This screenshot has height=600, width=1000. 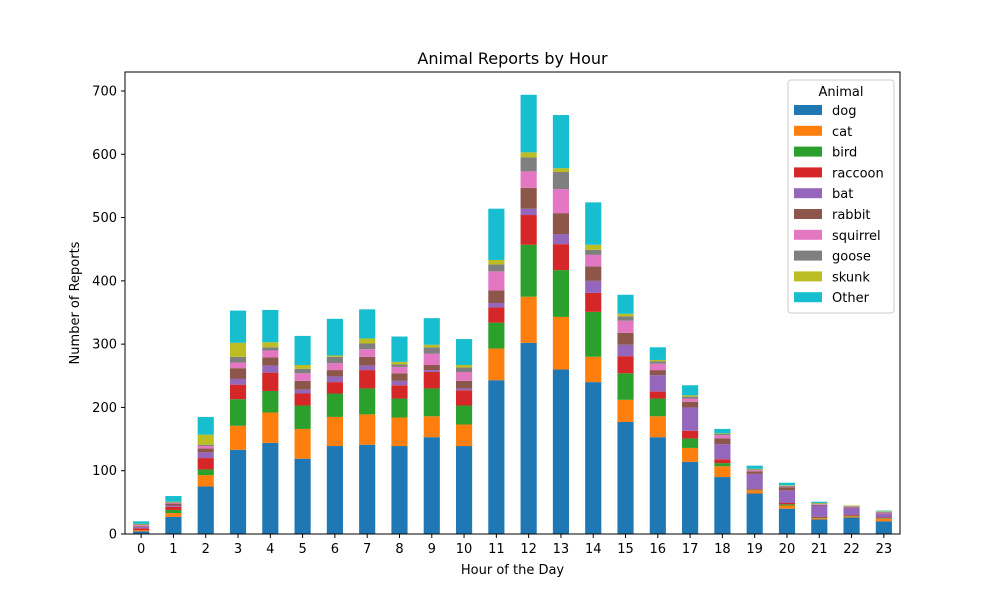 I want to click on y-tick-label: 600, so click(x=104, y=155).